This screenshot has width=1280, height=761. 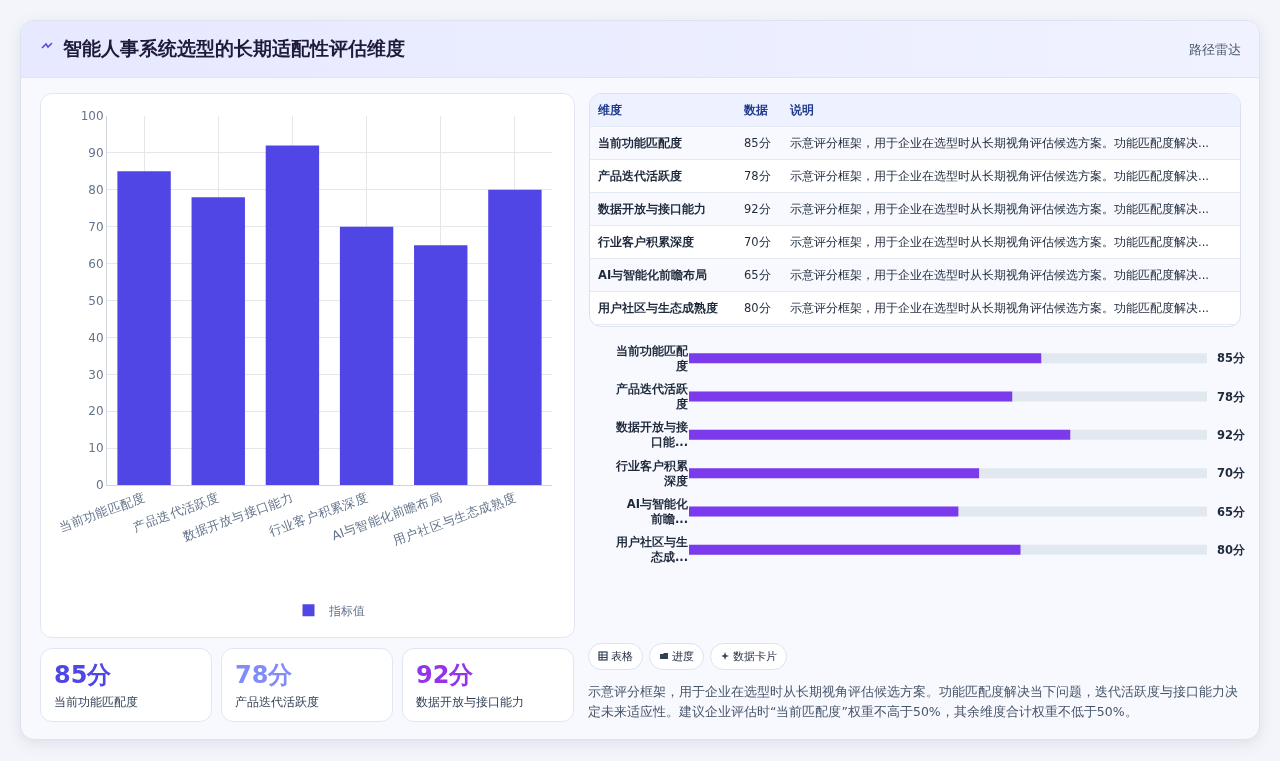 What do you see at coordinates (96, 153) in the screenshot?
I see `y-tick-label: 90` at bounding box center [96, 153].